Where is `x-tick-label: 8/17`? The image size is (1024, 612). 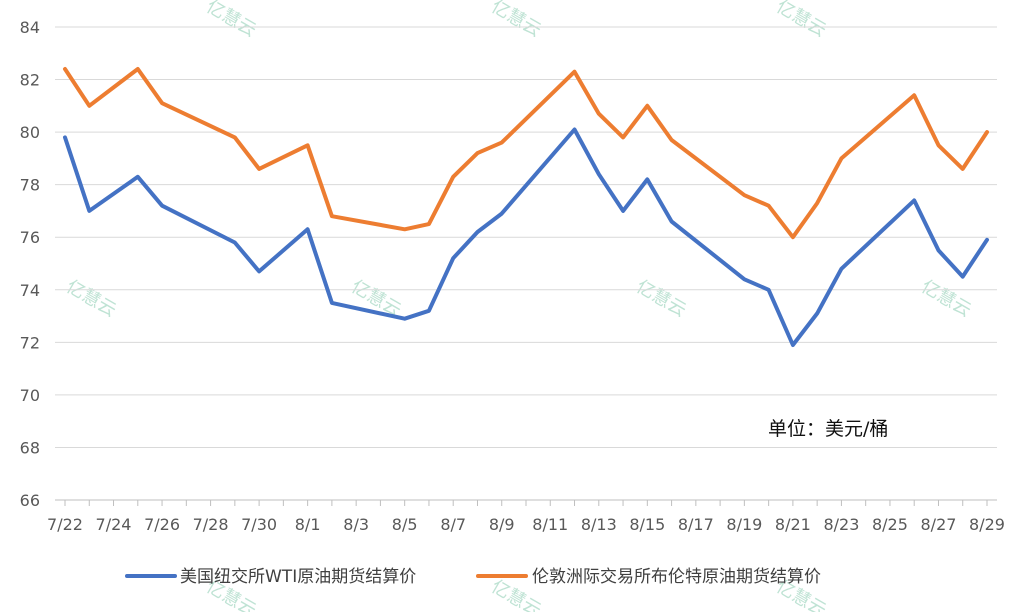
x-tick-label: 8/17 is located at coordinates (696, 524).